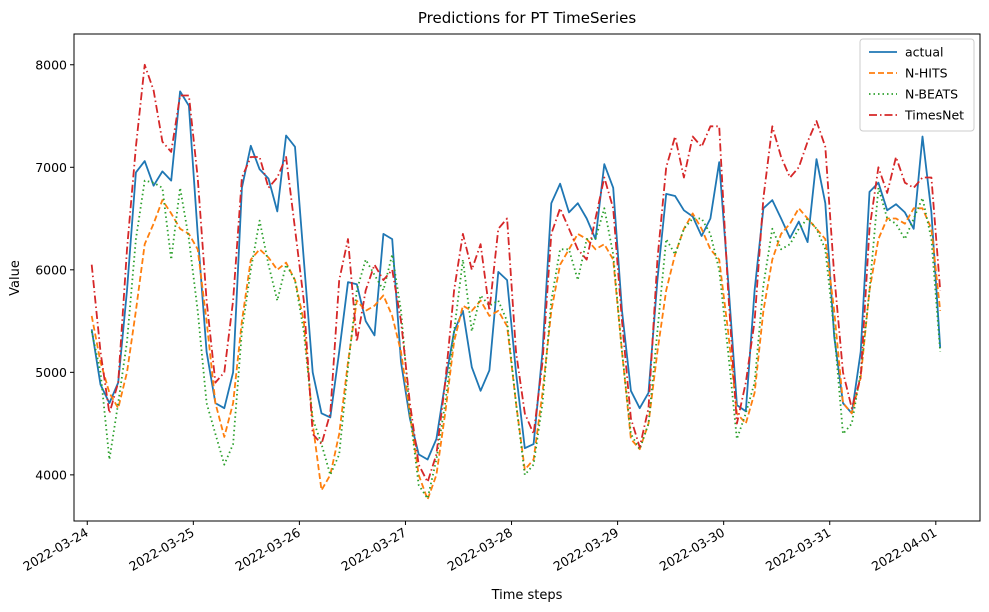 The width and height of the screenshot is (989, 612). What do you see at coordinates (51, 269) in the screenshot?
I see `y-tick-label: 6000` at bounding box center [51, 269].